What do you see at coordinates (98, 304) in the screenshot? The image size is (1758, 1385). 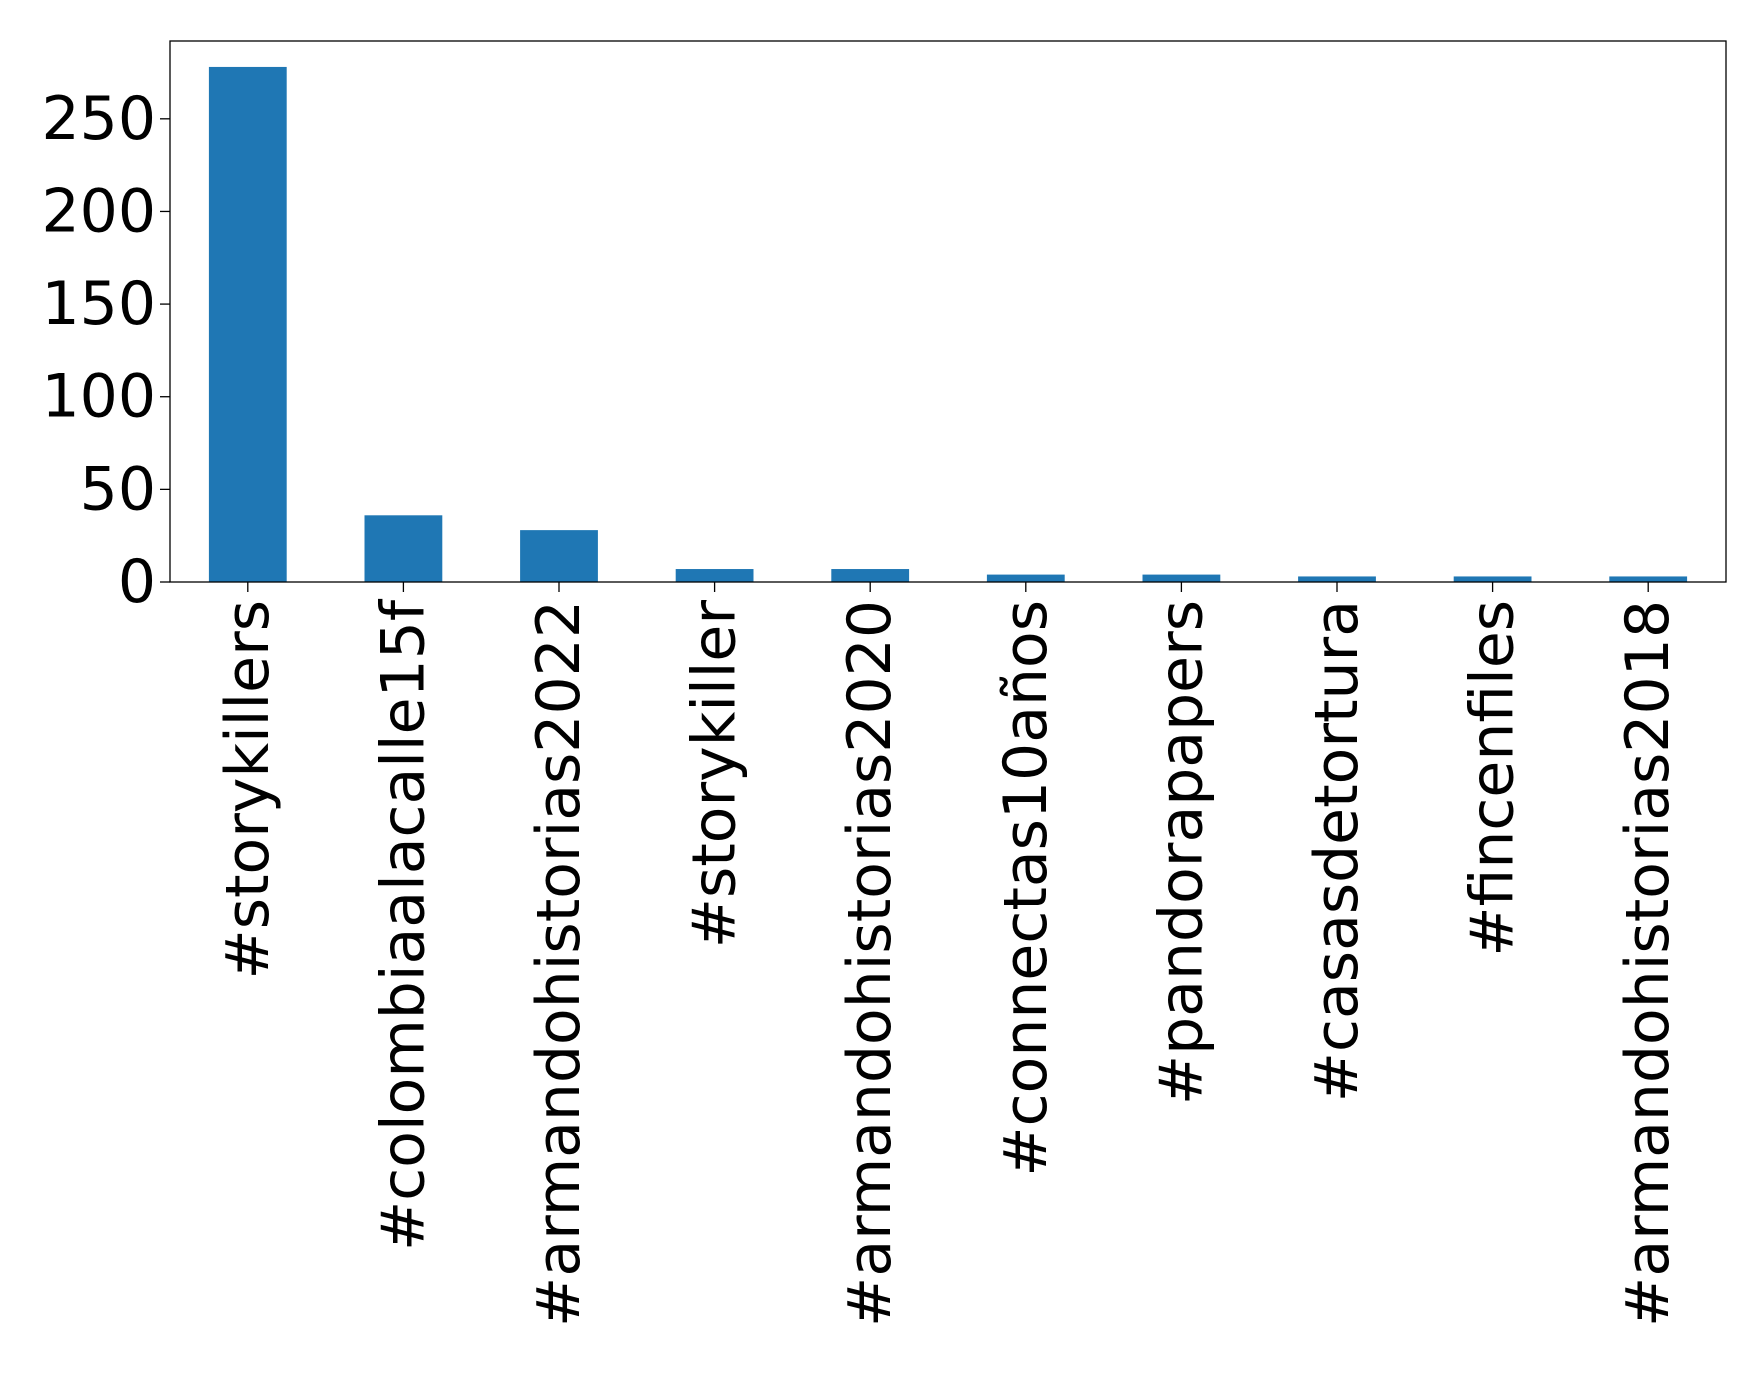 I see `y-tick-label: 150` at bounding box center [98, 304].